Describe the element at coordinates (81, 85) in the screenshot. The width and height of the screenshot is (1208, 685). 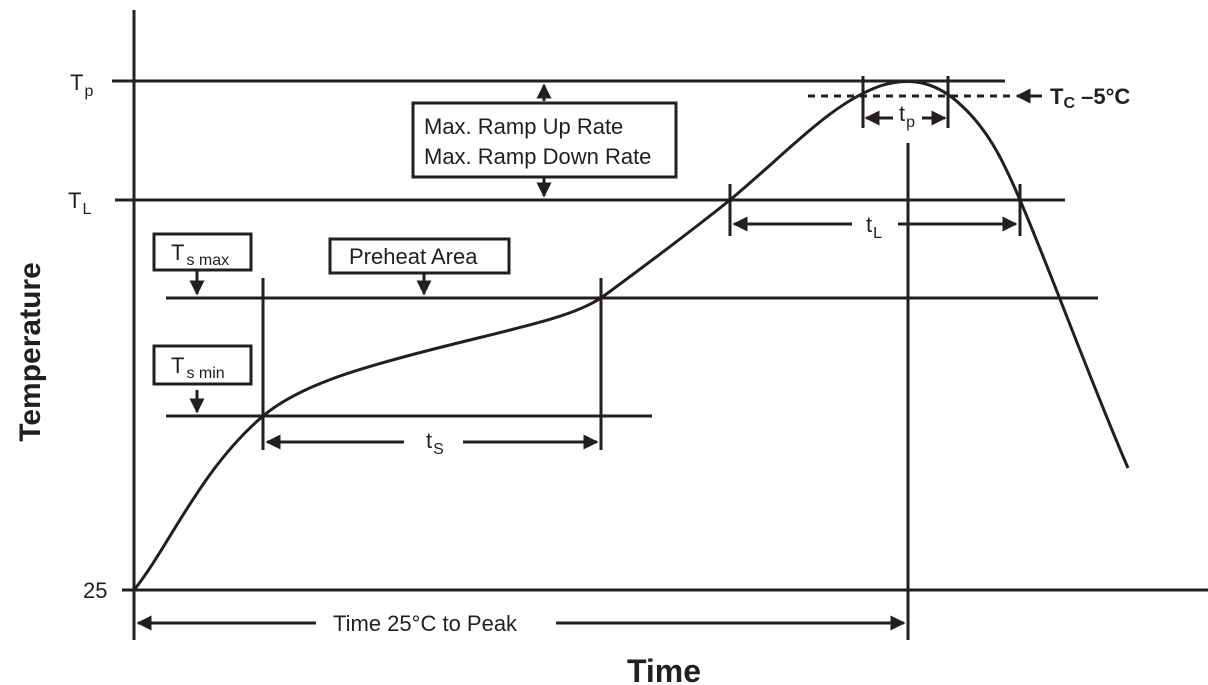
I see `y-tick-tp: Tp` at that location.